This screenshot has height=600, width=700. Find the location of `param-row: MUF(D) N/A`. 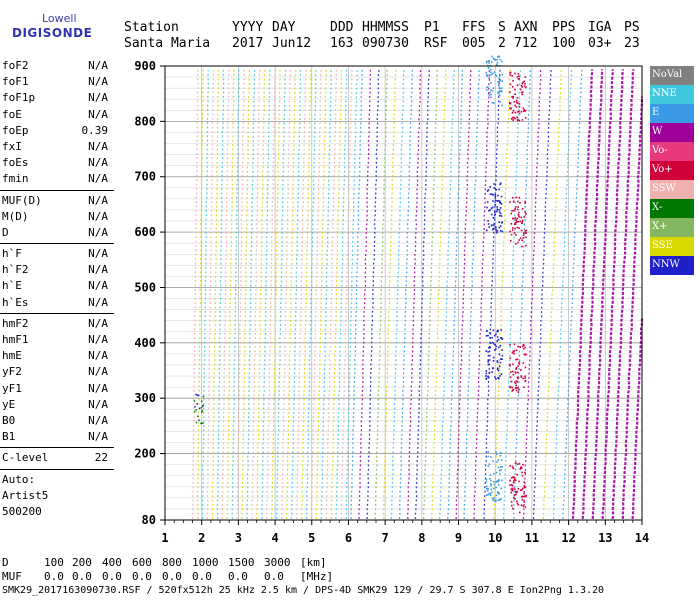

param-row: MUF(D) N/A is located at coordinates (59, 201).